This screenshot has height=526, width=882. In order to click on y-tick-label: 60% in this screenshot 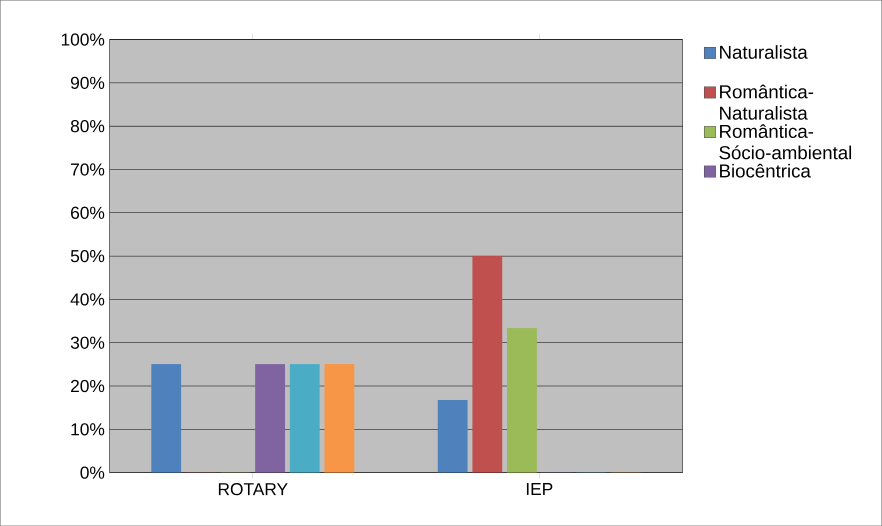, I will do `click(87, 212)`.